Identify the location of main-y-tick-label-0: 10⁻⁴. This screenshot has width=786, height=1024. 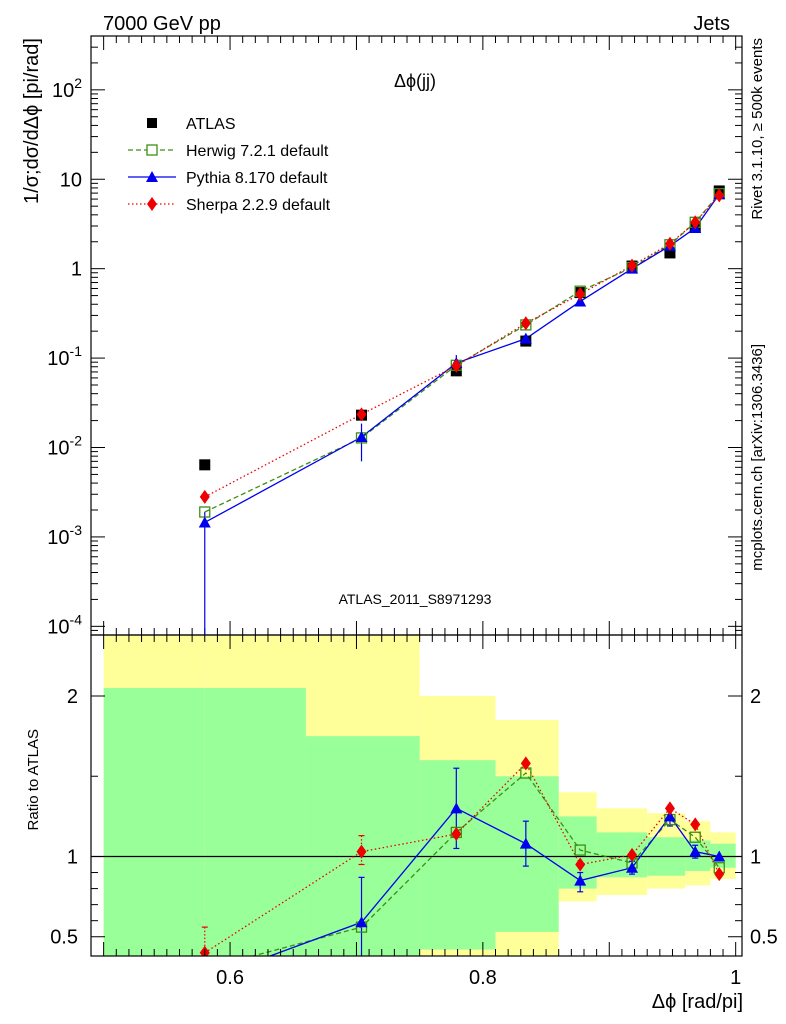
(64, 624).